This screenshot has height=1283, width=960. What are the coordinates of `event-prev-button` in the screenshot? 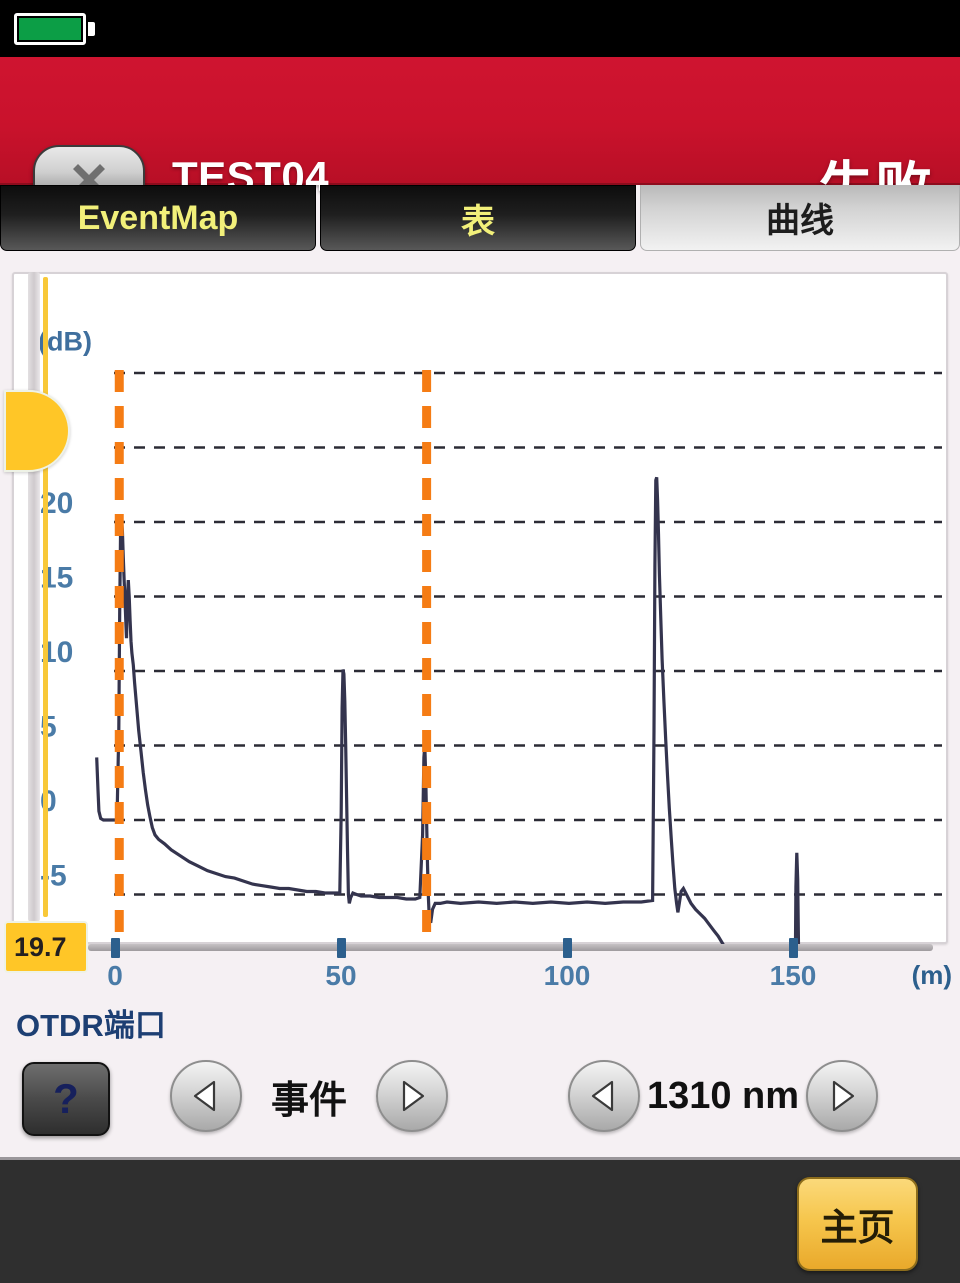 It's located at (206, 1096).